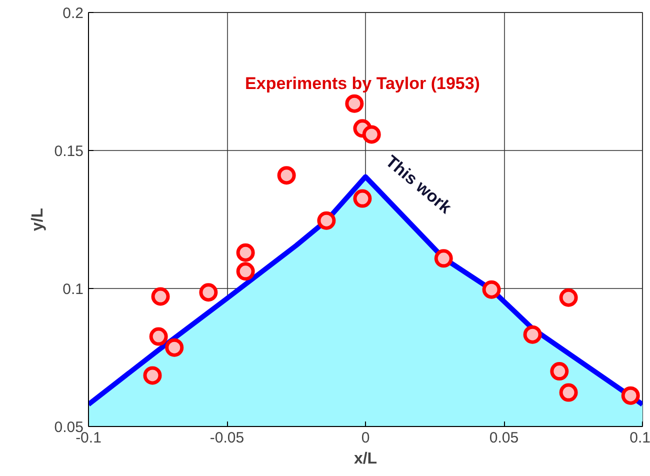 This screenshot has height=476, width=650. What do you see at coordinates (73, 289) in the screenshot?
I see `y-tick-label: 0.1` at bounding box center [73, 289].